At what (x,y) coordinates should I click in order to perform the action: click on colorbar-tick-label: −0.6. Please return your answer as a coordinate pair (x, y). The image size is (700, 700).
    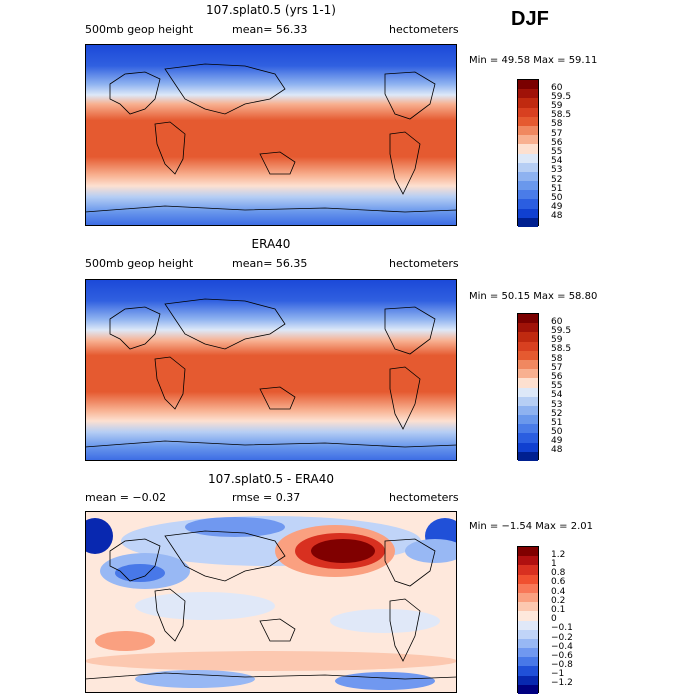
    Looking at the image, I should click on (562, 656).